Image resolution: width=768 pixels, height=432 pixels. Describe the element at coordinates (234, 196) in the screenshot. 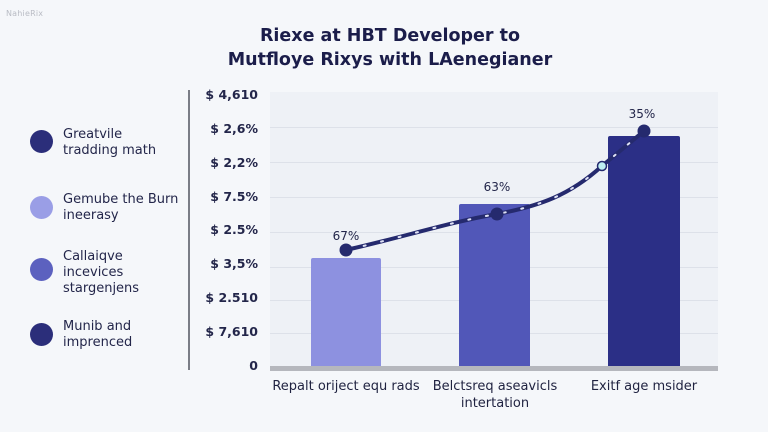

I see `y-tick-label: $ 7.5%` at that location.